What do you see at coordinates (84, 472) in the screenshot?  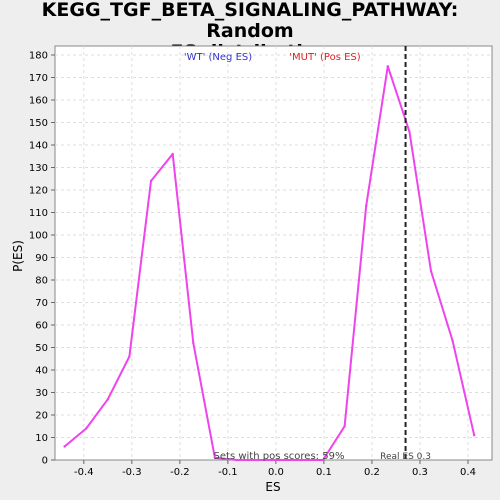 I see `x-tick-label: -0.4` at bounding box center [84, 472].